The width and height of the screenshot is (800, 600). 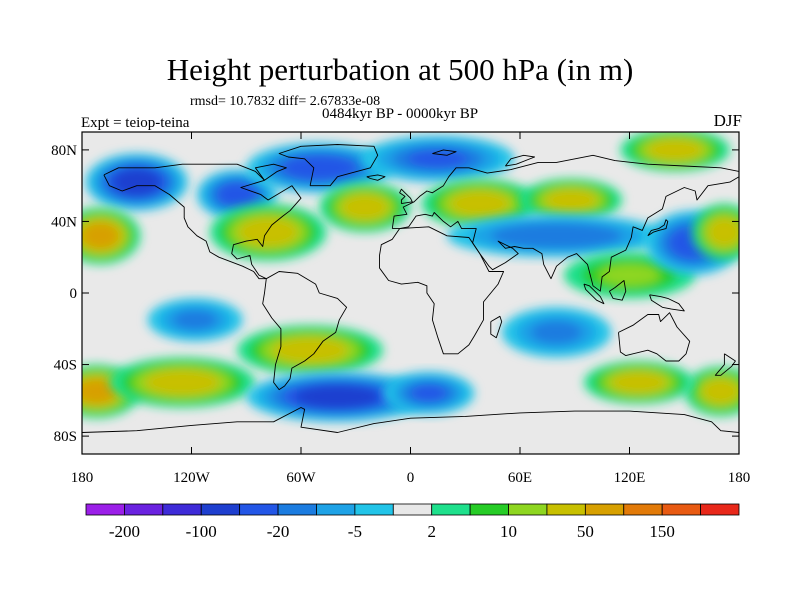 What do you see at coordinates (355, 531) in the screenshot?
I see `colorbar-label-4: -5` at bounding box center [355, 531].